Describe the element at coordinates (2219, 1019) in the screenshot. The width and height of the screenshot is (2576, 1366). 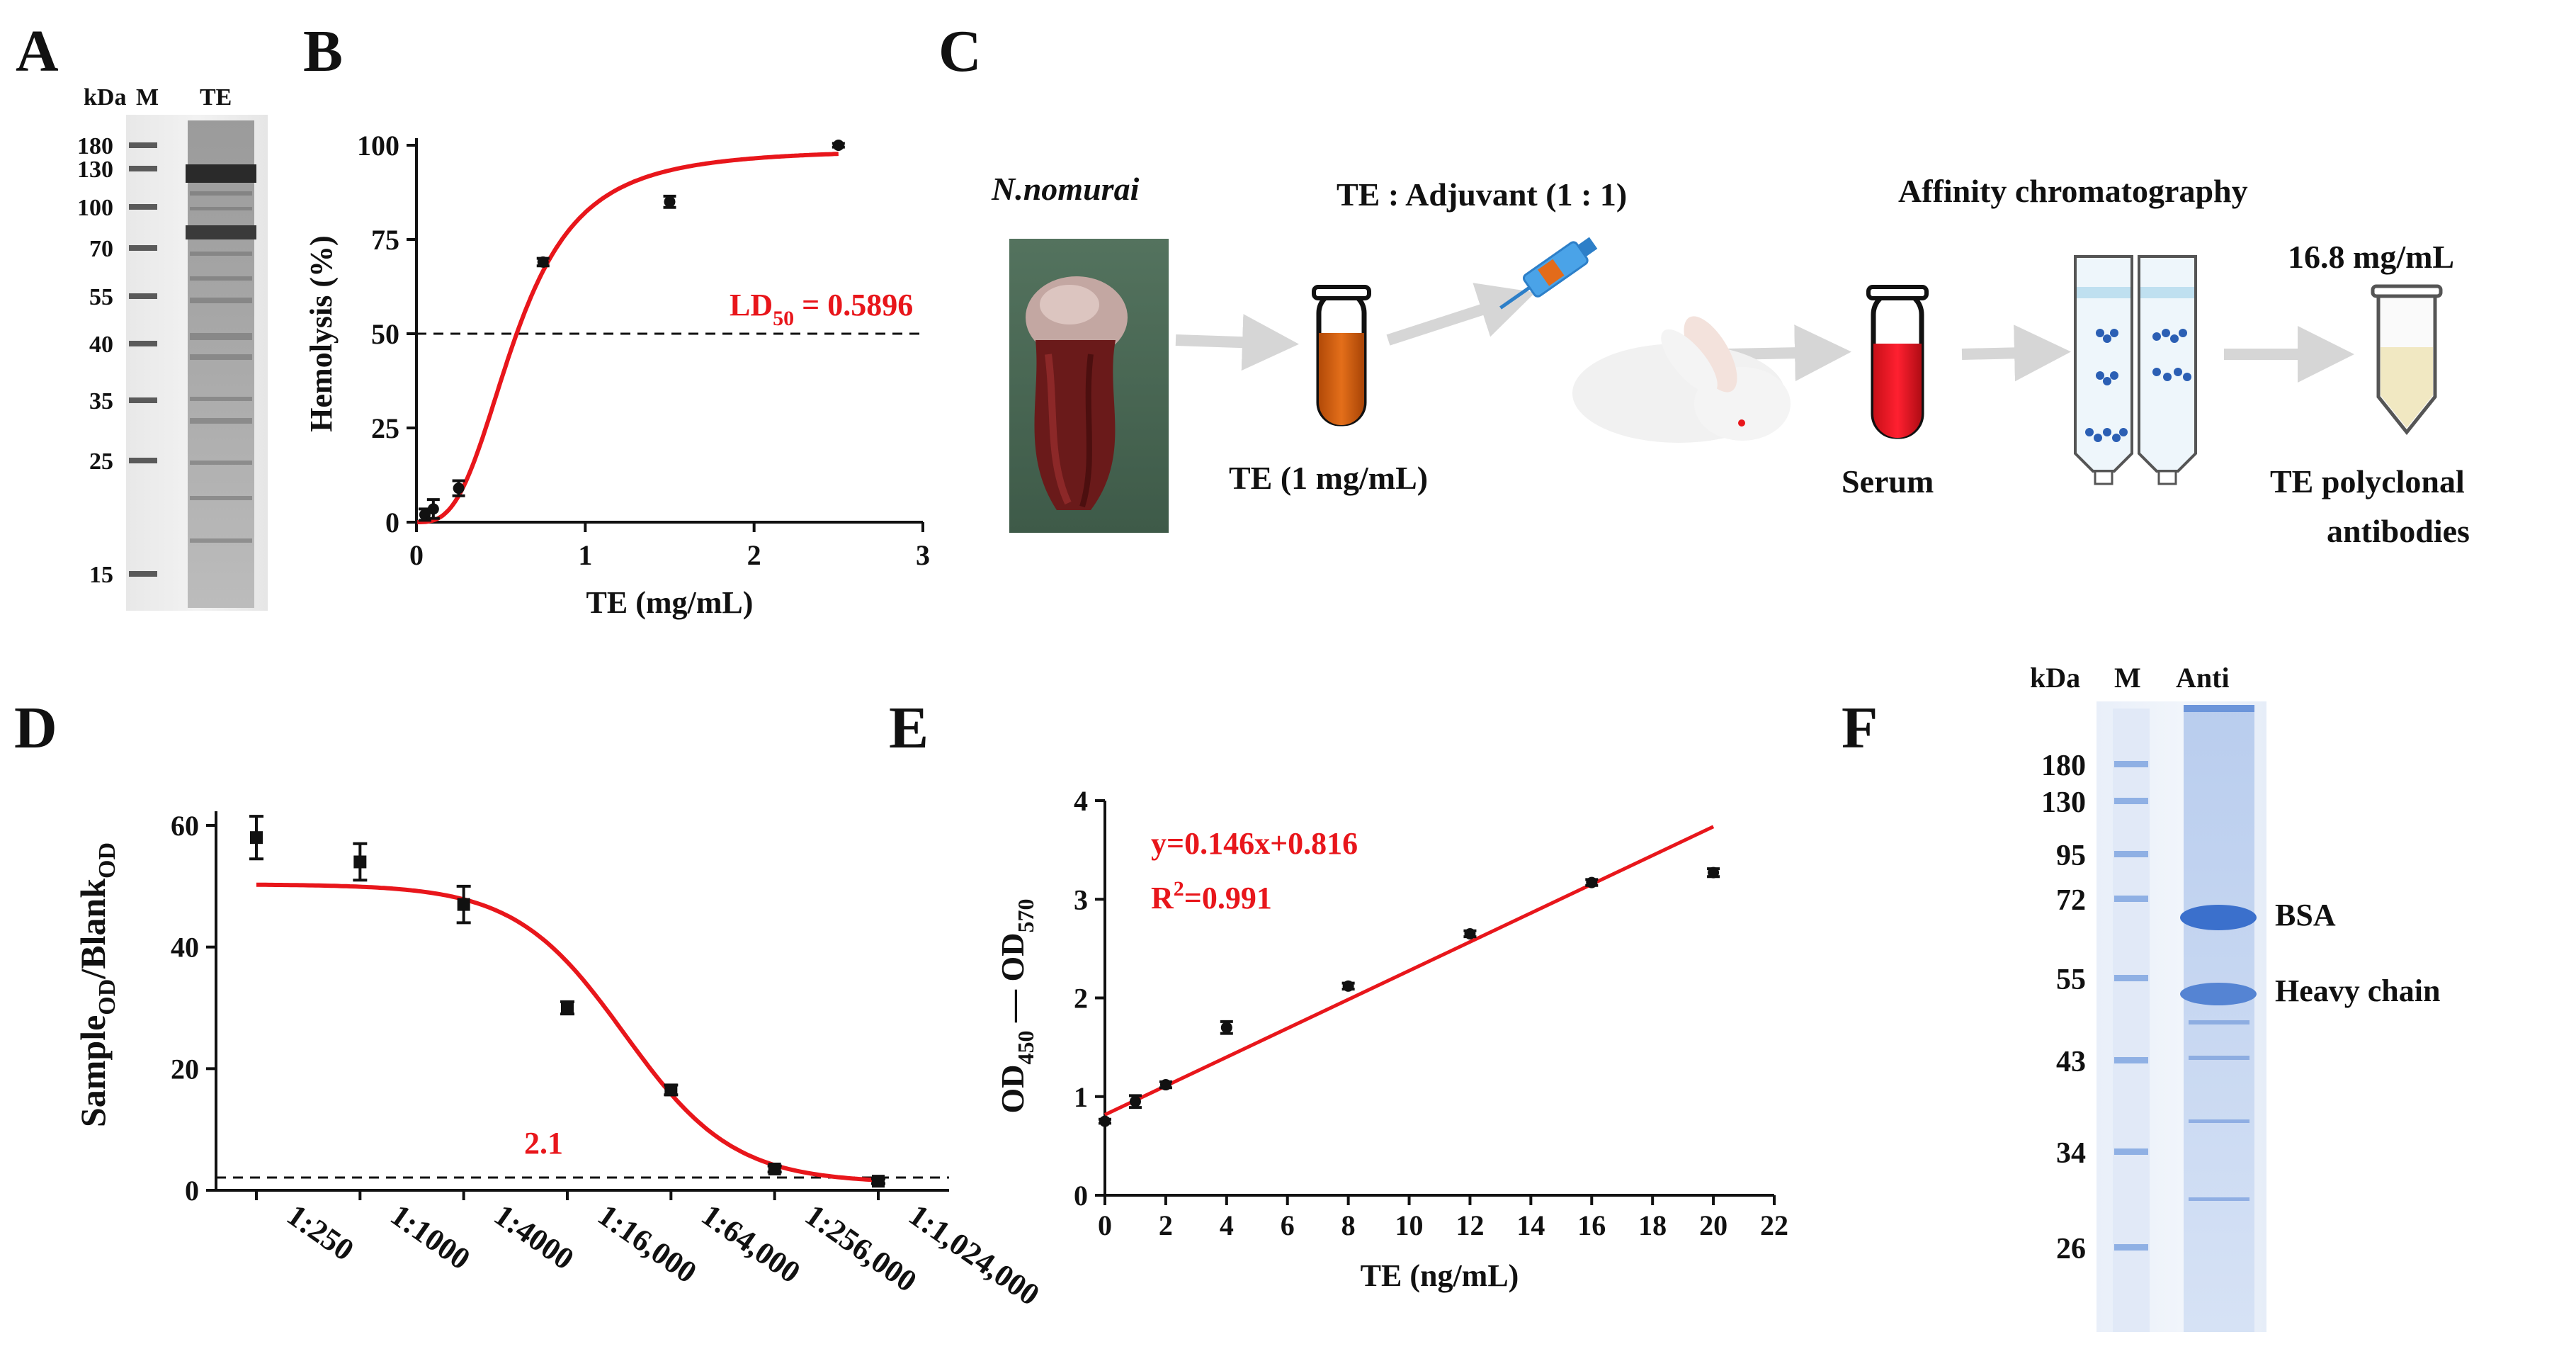
I see `anti-lane` at that location.